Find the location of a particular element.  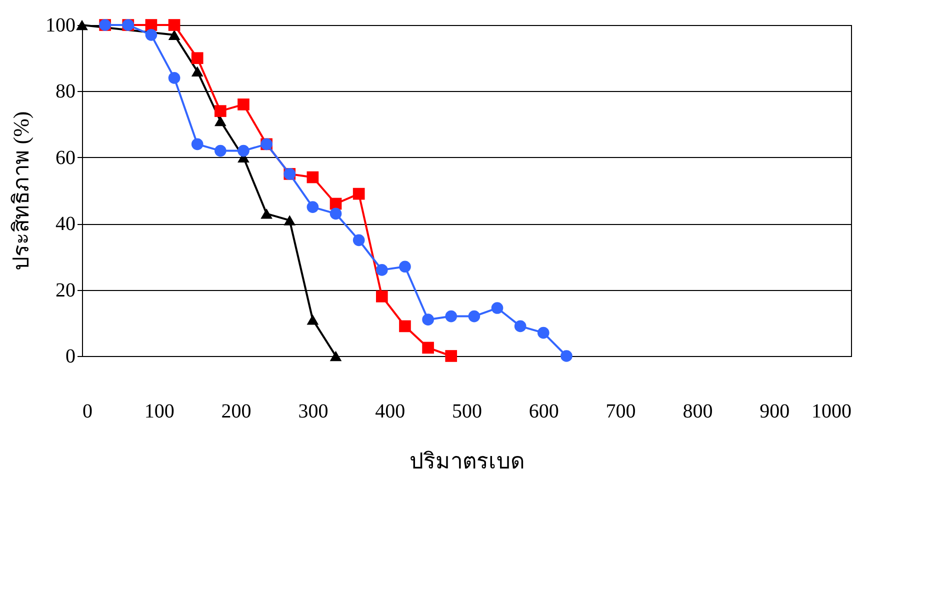

x-tick-label: 300 is located at coordinates (313, 411).